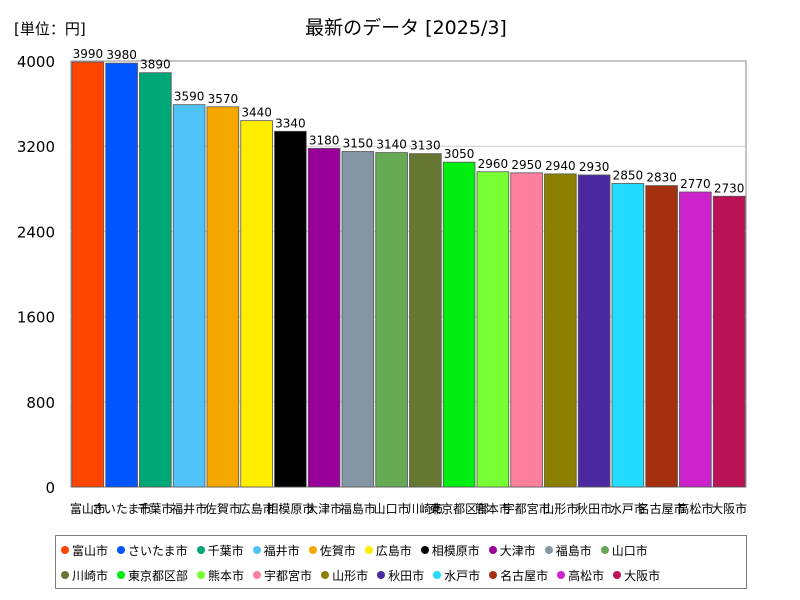  I want to click on legend-item: 相模原市, so click(450, 550).